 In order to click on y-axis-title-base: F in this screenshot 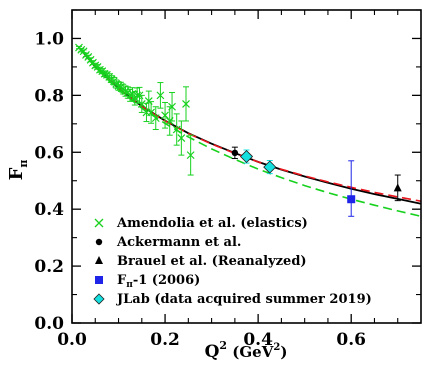, I will do `click(16, 173)`.